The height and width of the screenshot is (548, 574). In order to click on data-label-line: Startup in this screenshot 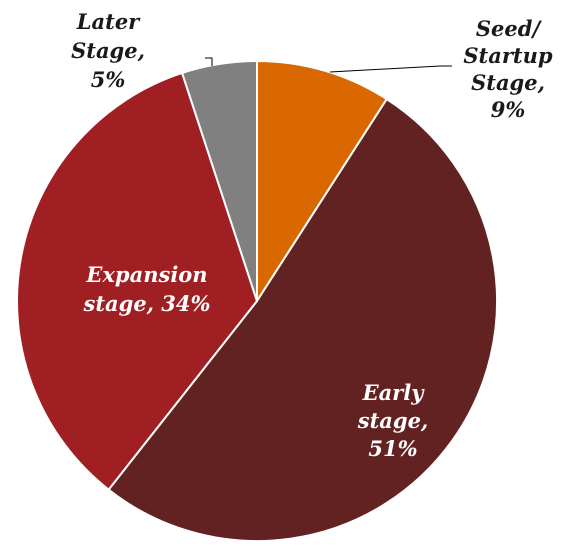, I will do `click(508, 55)`.